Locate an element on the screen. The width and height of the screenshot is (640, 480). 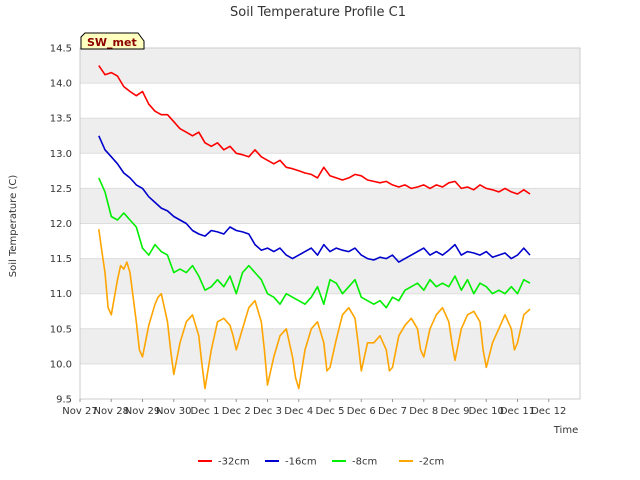
x-tick-label: Dec 12 is located at coordinates (548, 411).